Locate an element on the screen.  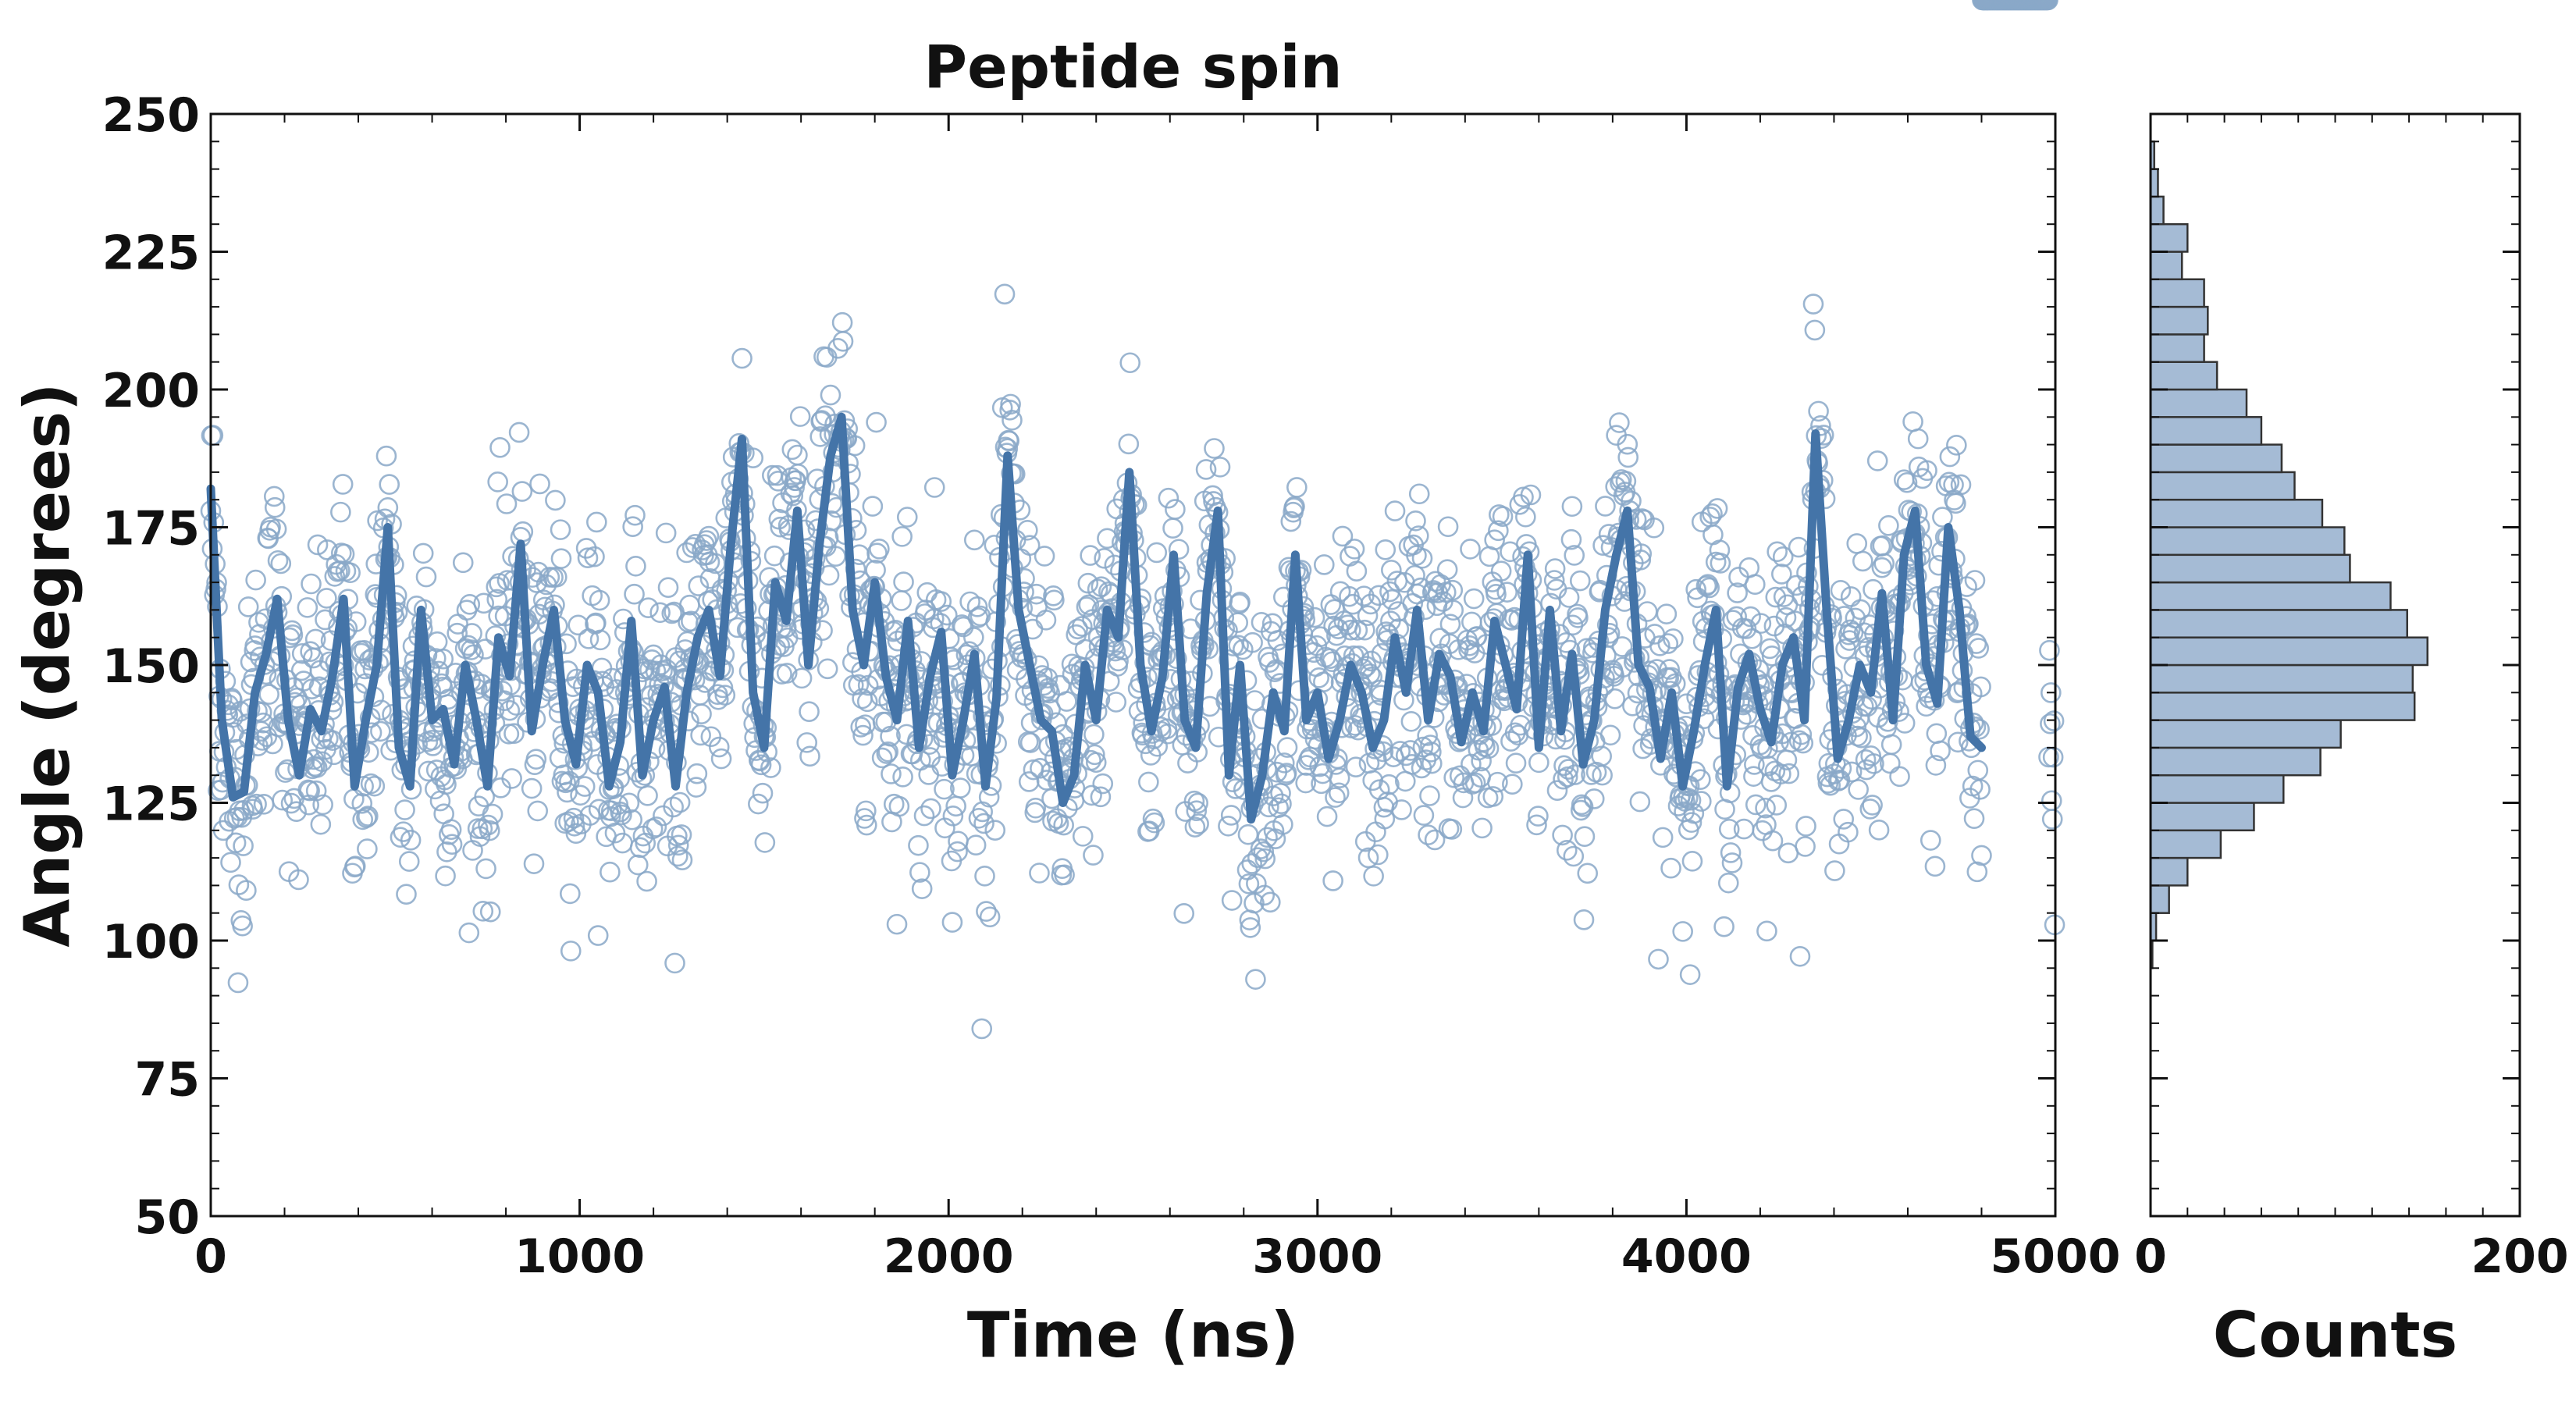
histogram-bars is located at coordinates (2288, 554).